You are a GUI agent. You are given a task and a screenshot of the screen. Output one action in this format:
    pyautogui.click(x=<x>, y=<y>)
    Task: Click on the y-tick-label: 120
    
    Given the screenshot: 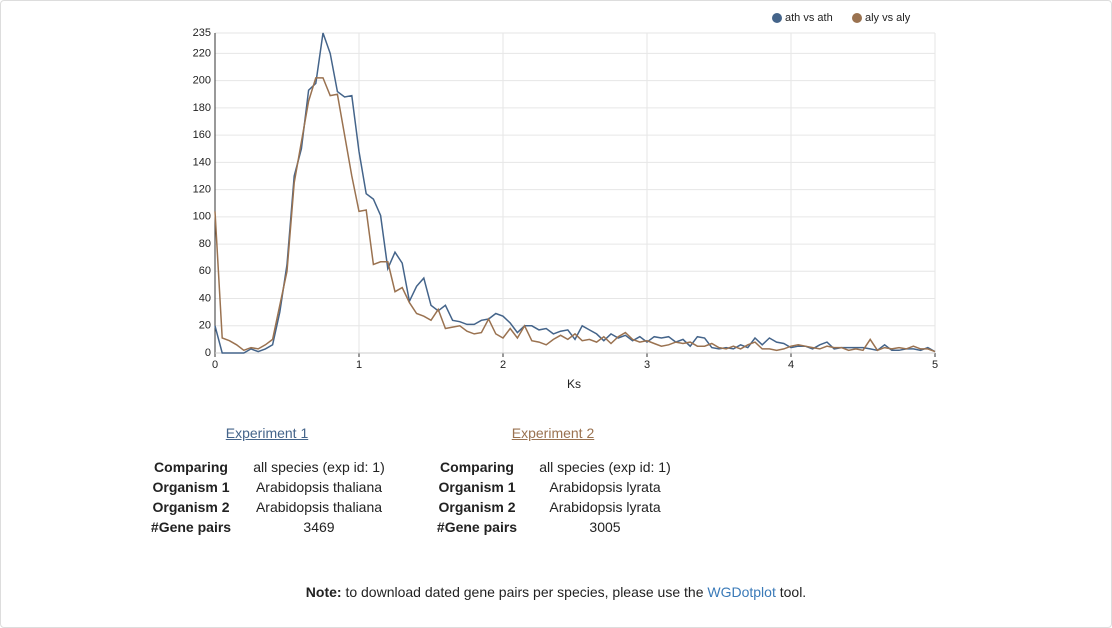 What is the action you would take?
    pyautogui.click(x=202, y=190)
    